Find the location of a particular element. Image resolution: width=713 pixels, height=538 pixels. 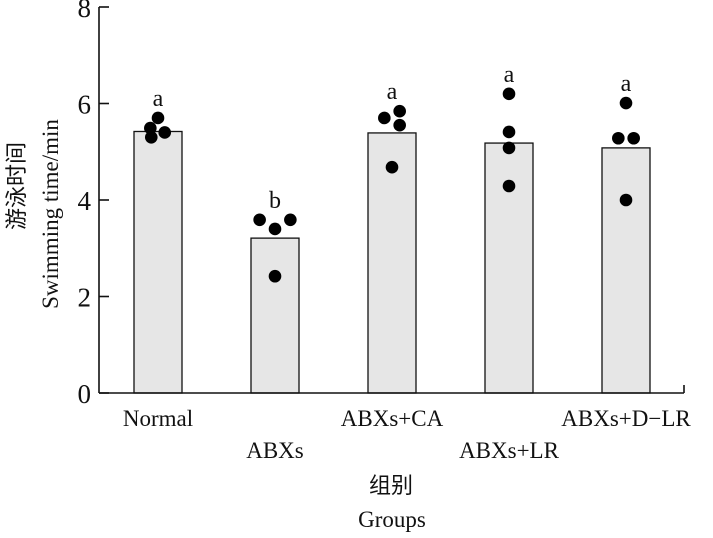

category-label: ABXs+LR is located at coordinates (509, 450).